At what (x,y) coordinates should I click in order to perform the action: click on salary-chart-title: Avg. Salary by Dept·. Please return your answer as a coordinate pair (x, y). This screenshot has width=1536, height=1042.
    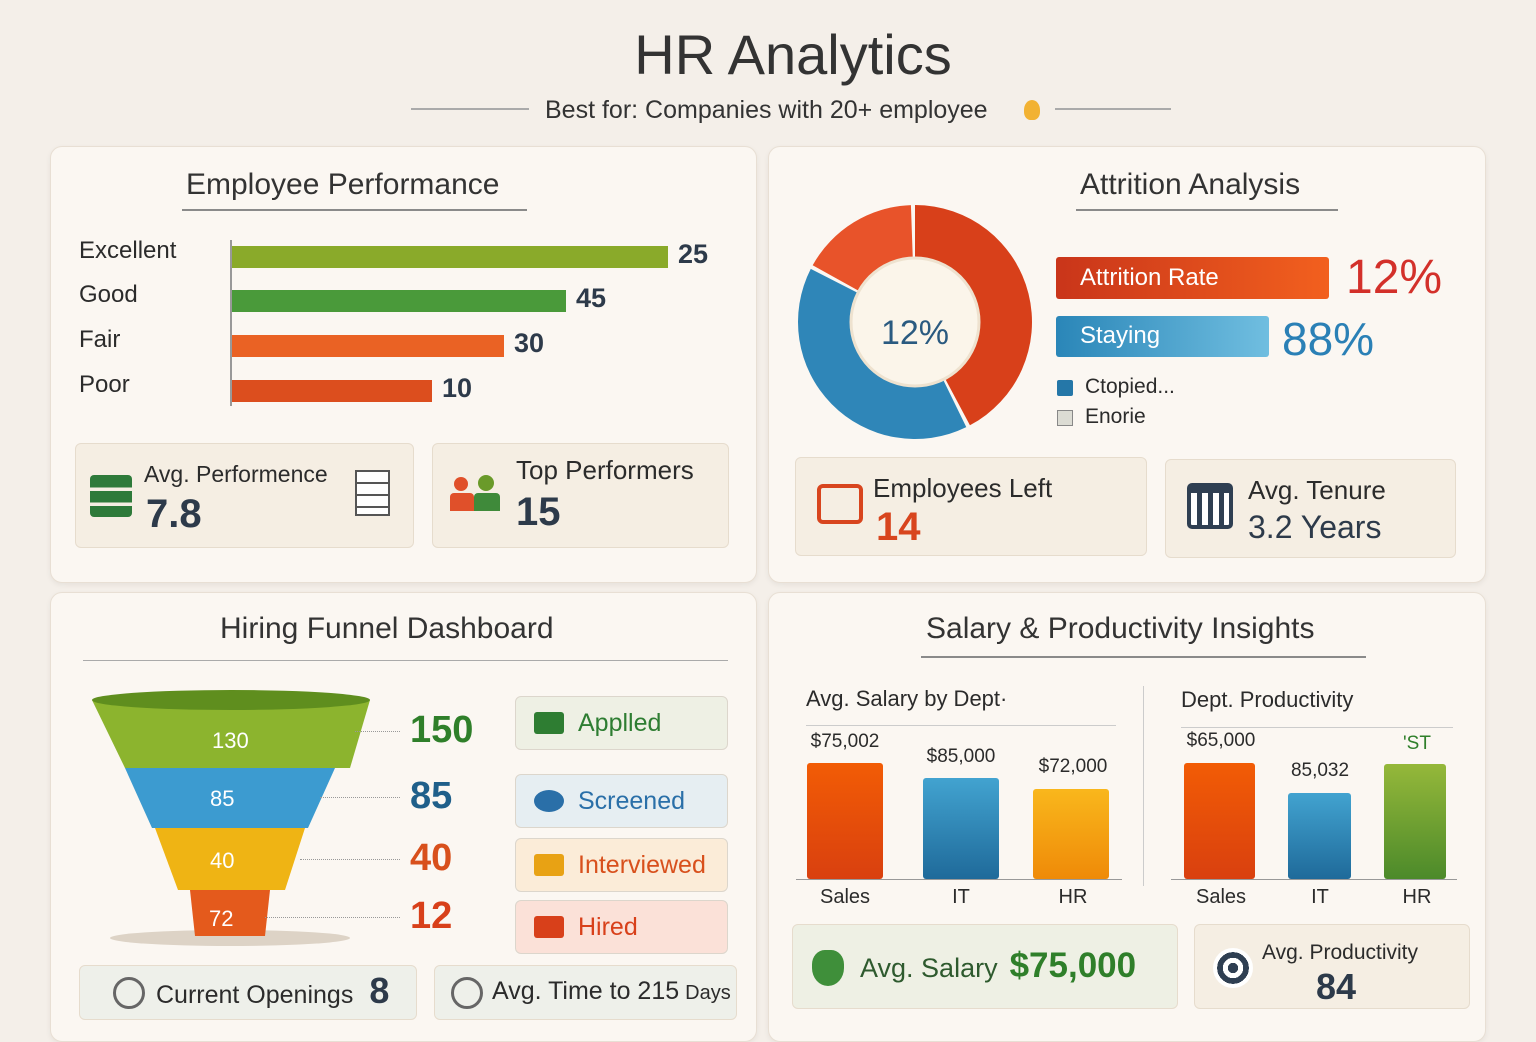
    Looking at the image, I should click on (907, 698).